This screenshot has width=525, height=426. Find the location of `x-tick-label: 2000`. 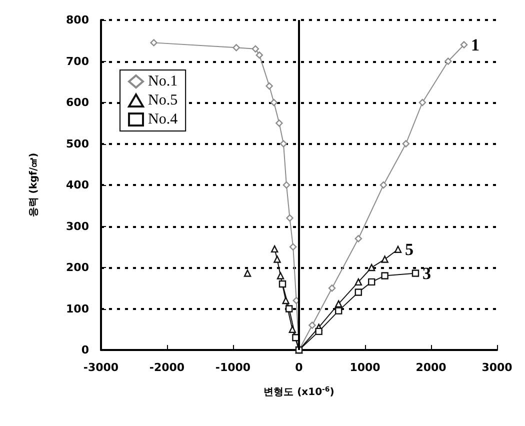

x-tick-label: 2000 is located at coordinates (431, 367).